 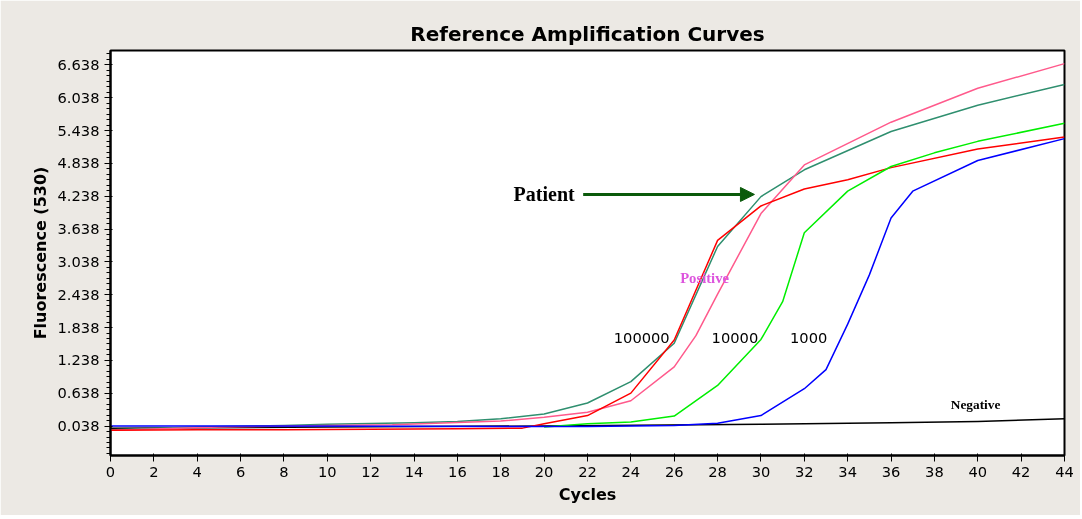 What do you see at coordinates (848, 471) in the screenshot?
I see `x-tick-label: 34` at bounding box center [848, 471].